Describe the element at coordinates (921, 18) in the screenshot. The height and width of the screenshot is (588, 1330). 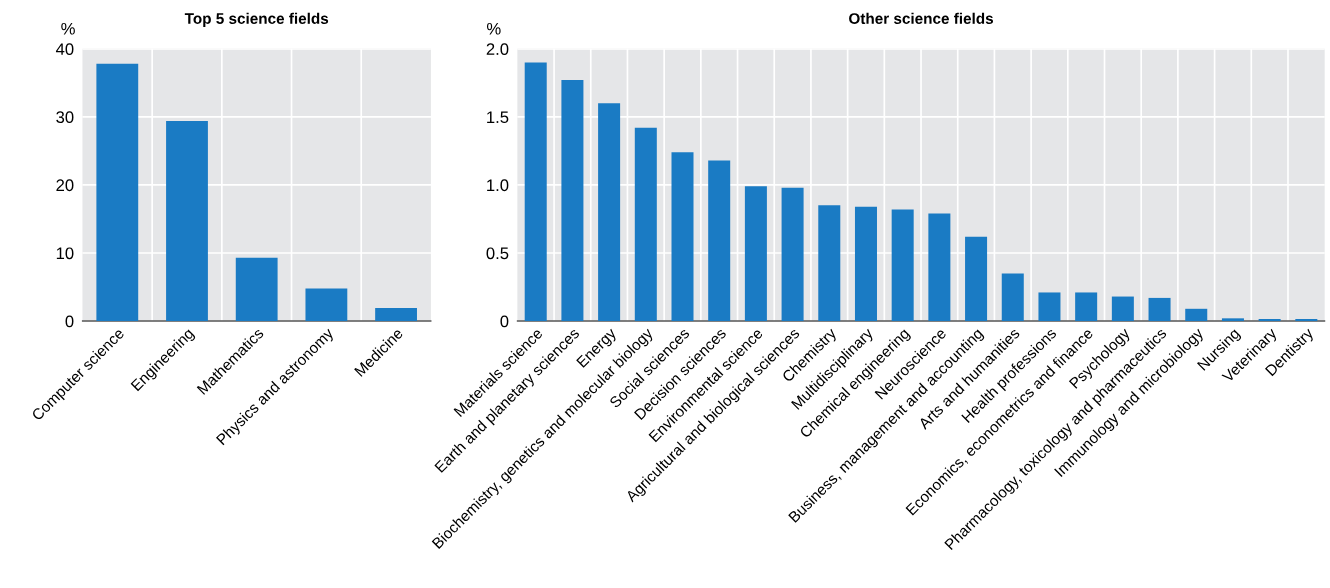
I see `chart-title: Other science fields` at that location.